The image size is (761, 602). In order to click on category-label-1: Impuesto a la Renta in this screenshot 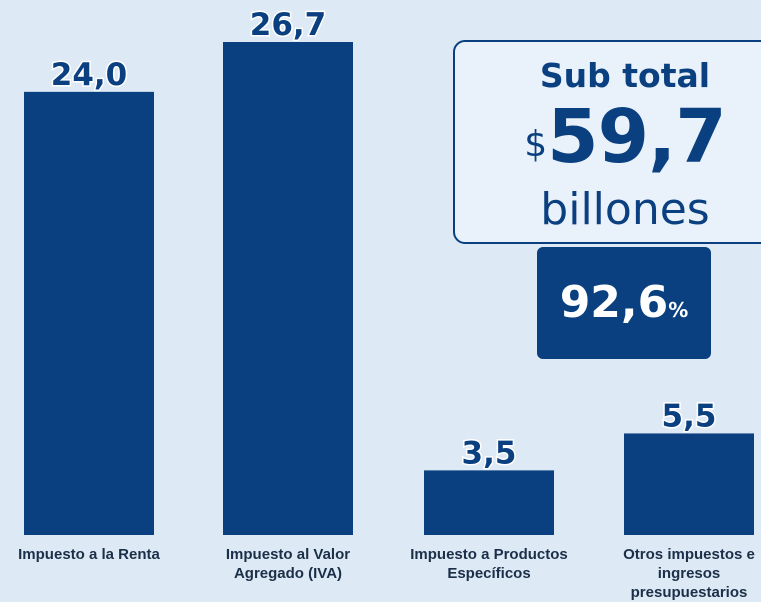, I will do `click(92, 554)`.